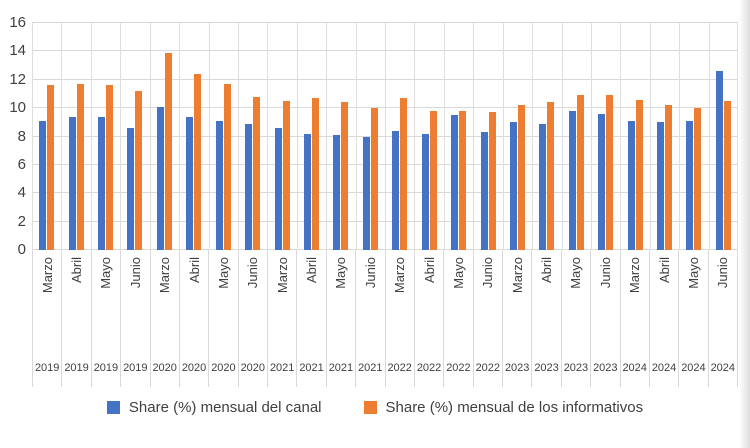 Image resolution: width=750 pixels, height=448 pixels. Describe the element at coordinates (46, 318) in the screenshot. I see `x-axis-slot: Marzo 2019` at that location.